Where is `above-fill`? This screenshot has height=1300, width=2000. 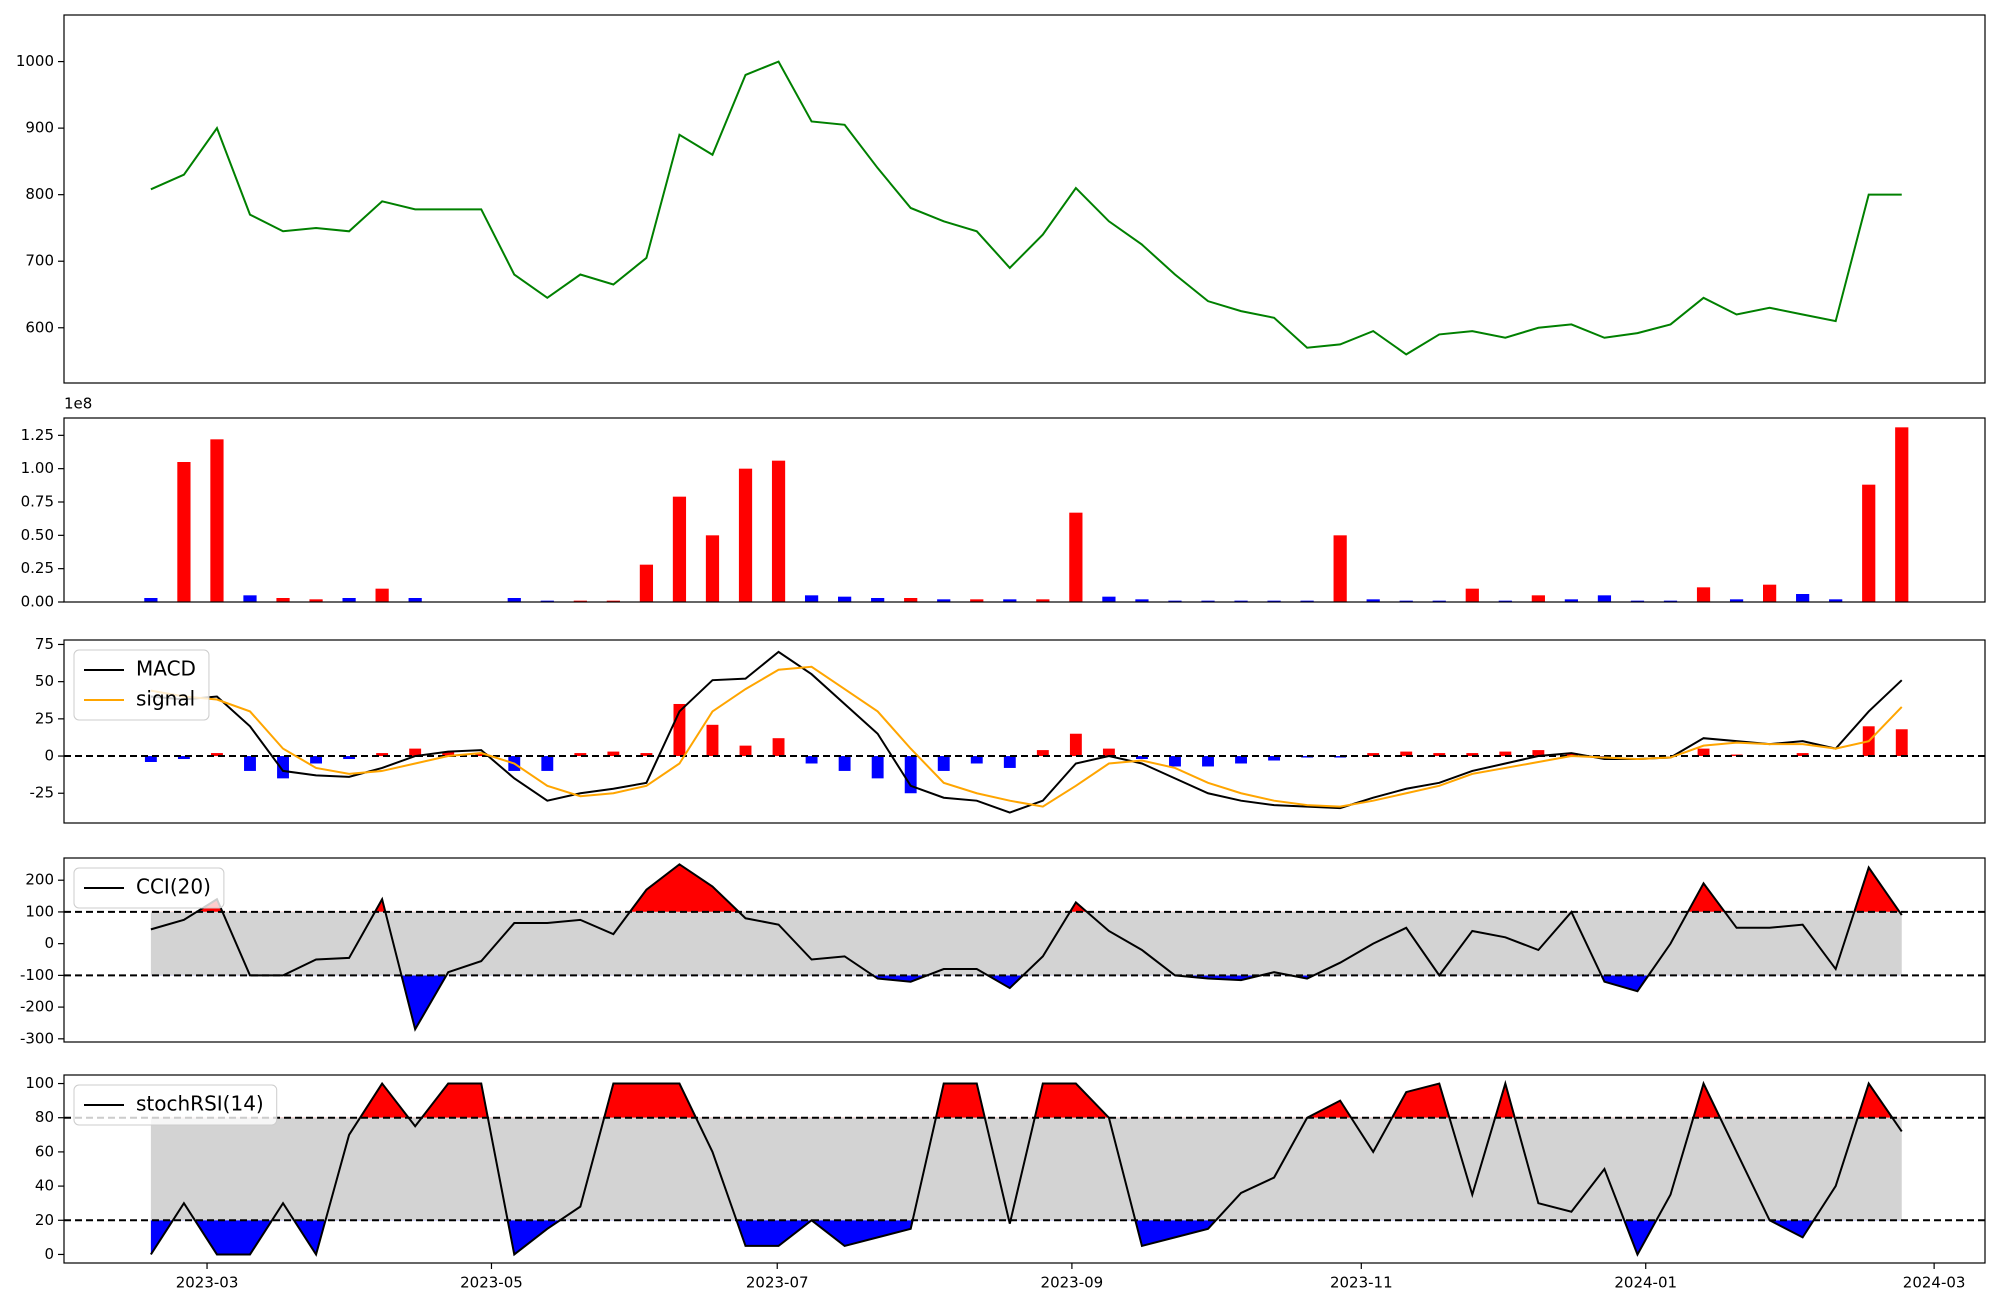 above-fill is located at coordinates (1126, 1100).